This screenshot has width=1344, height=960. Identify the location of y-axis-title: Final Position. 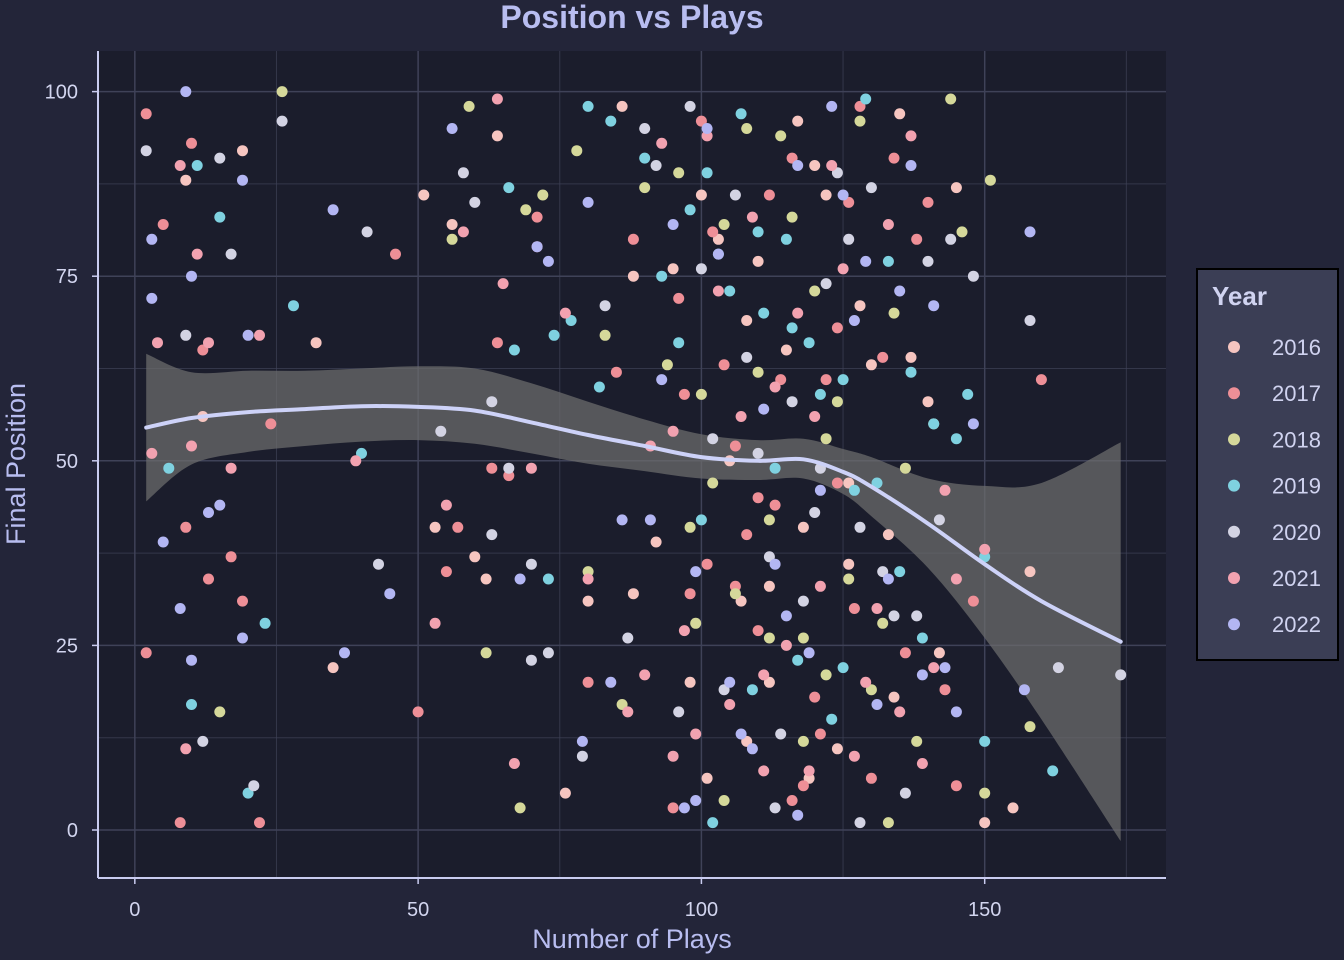
(16, 464).